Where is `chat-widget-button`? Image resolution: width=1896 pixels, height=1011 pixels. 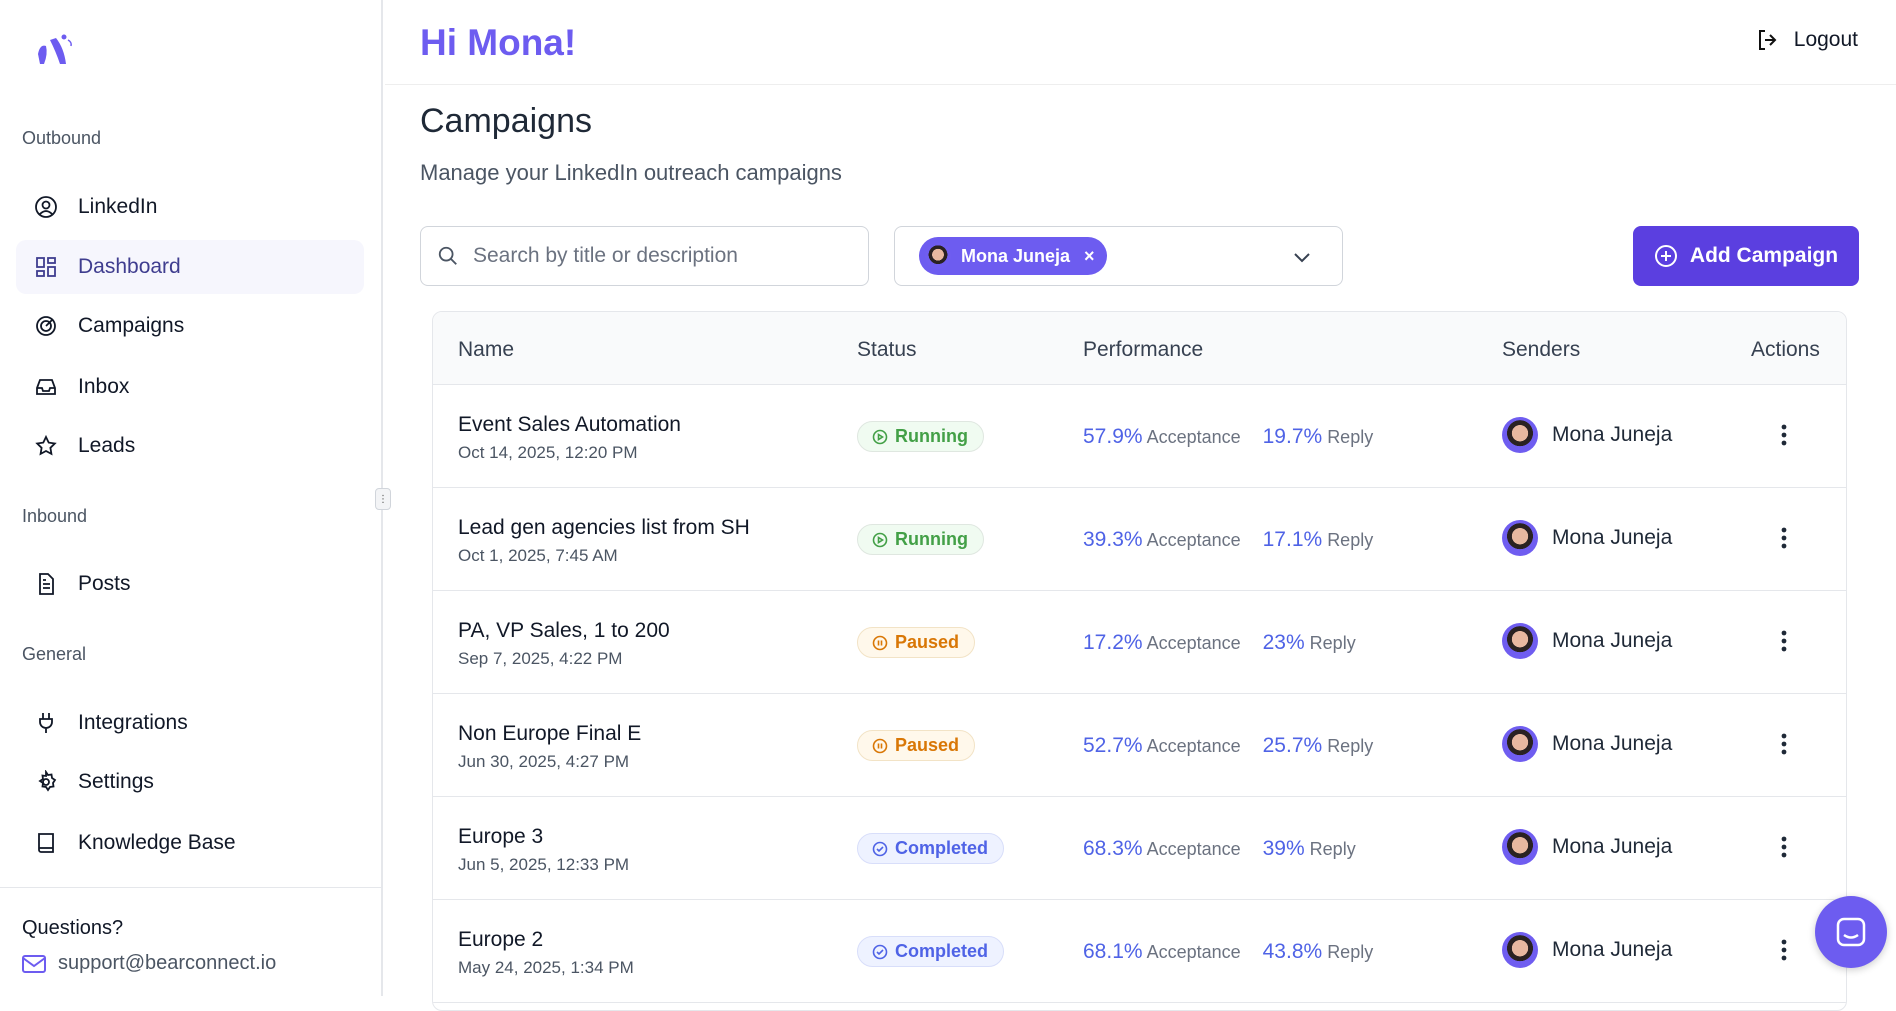 chat-widget-button is located at coordinates (1851, 932).